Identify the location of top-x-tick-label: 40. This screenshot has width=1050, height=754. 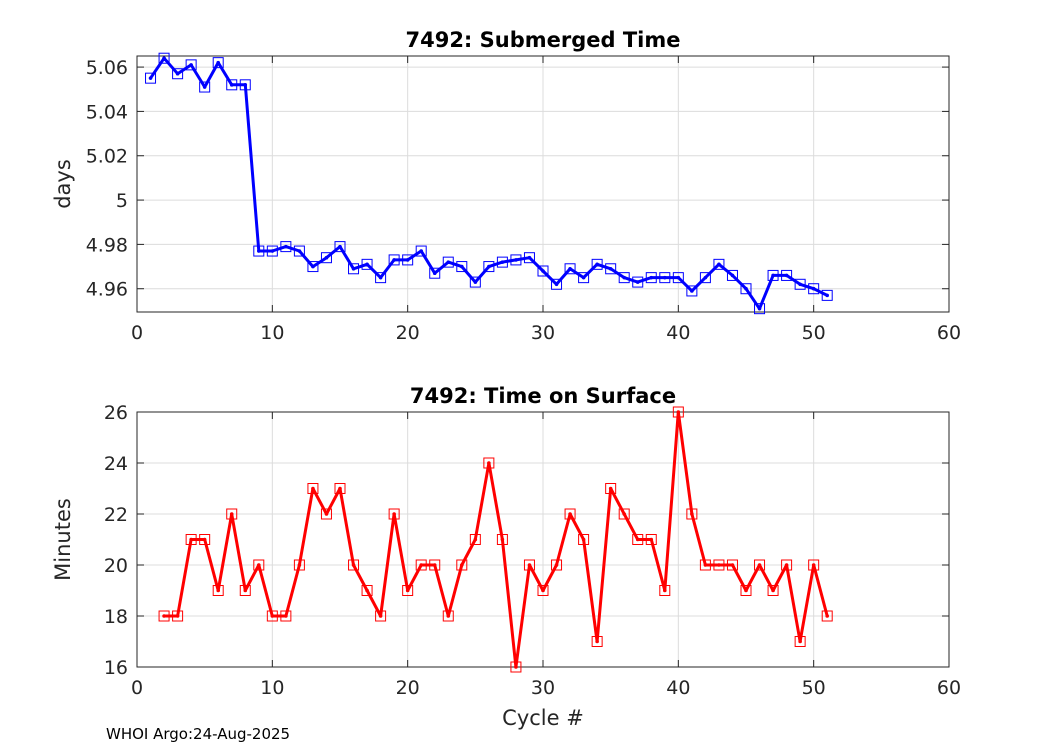
(678, 333).